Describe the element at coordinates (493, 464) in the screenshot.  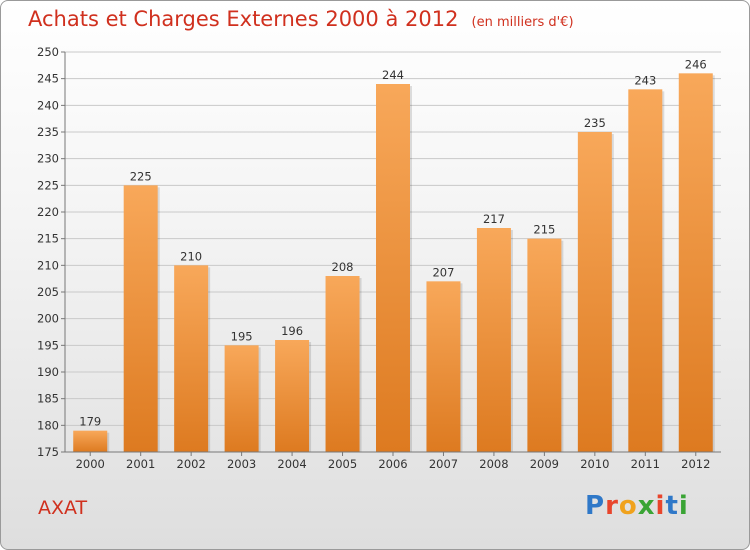
I see `x-tick-label: 2008` at that location.